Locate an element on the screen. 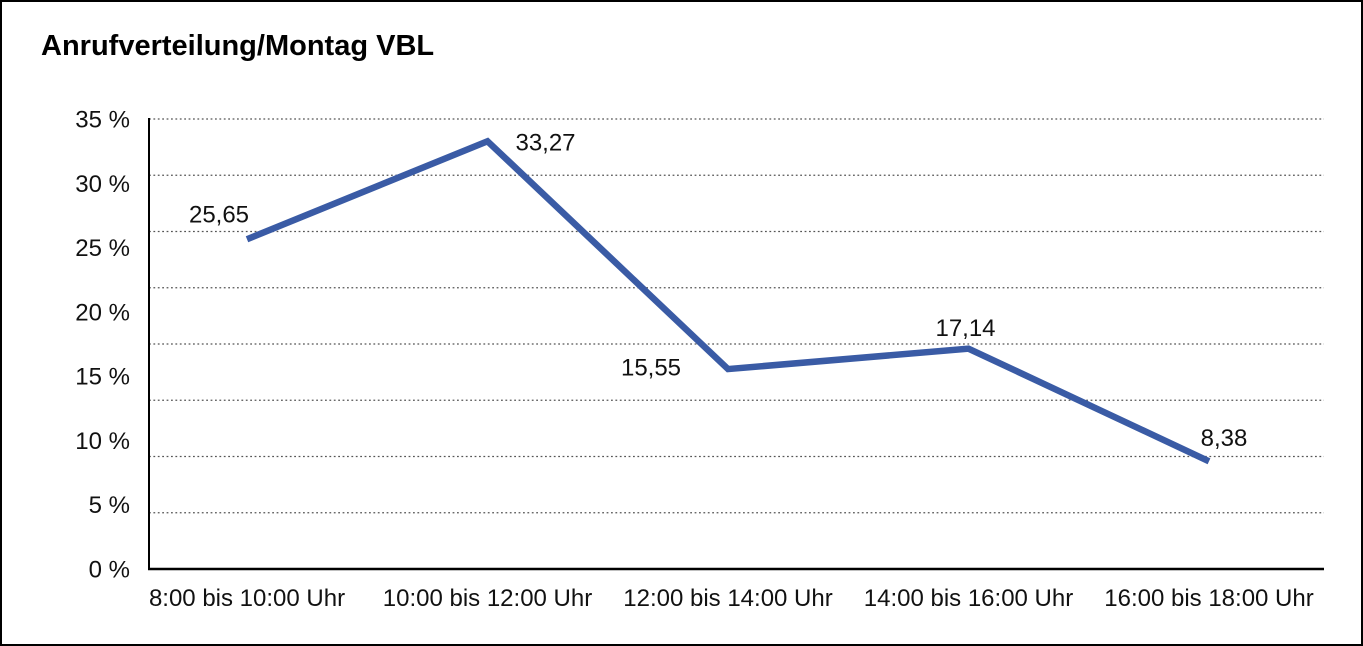  x-axis-label: 12:00 bis 14:00 Uhr is located at coordinates (727, 598).